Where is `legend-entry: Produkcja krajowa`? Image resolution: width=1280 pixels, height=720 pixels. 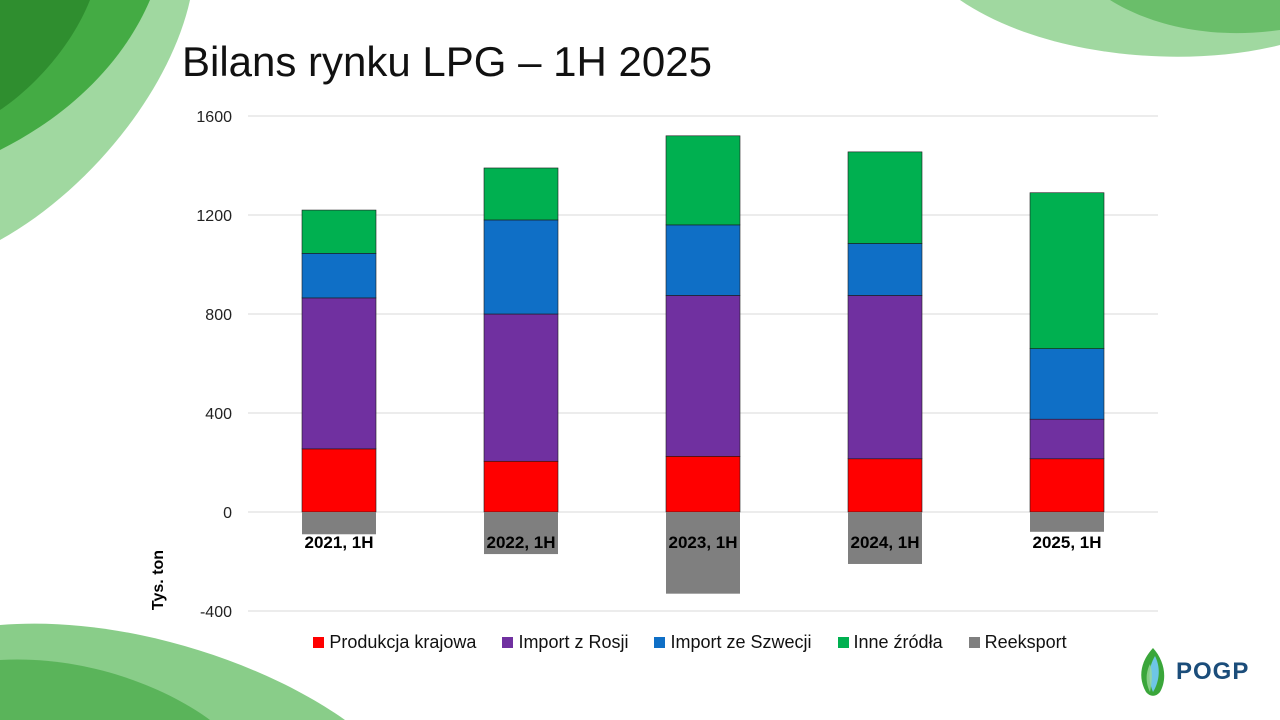
legend-entry: Produkcja krajowa is located at coordinates (394, 642).